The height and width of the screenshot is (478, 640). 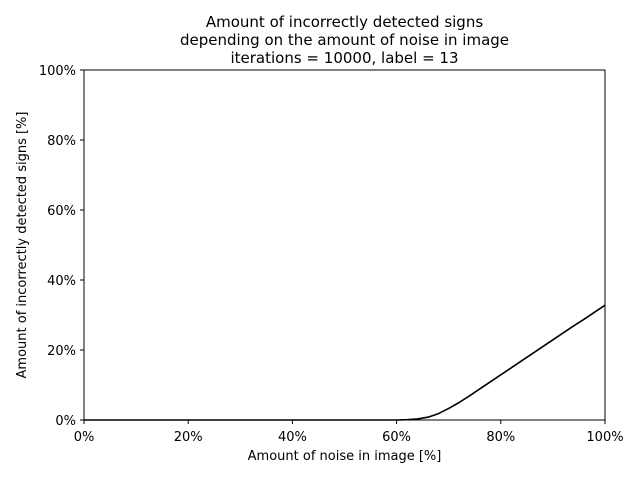 I want to click on x-tick-label: 20%, so click(x=188, y=437).